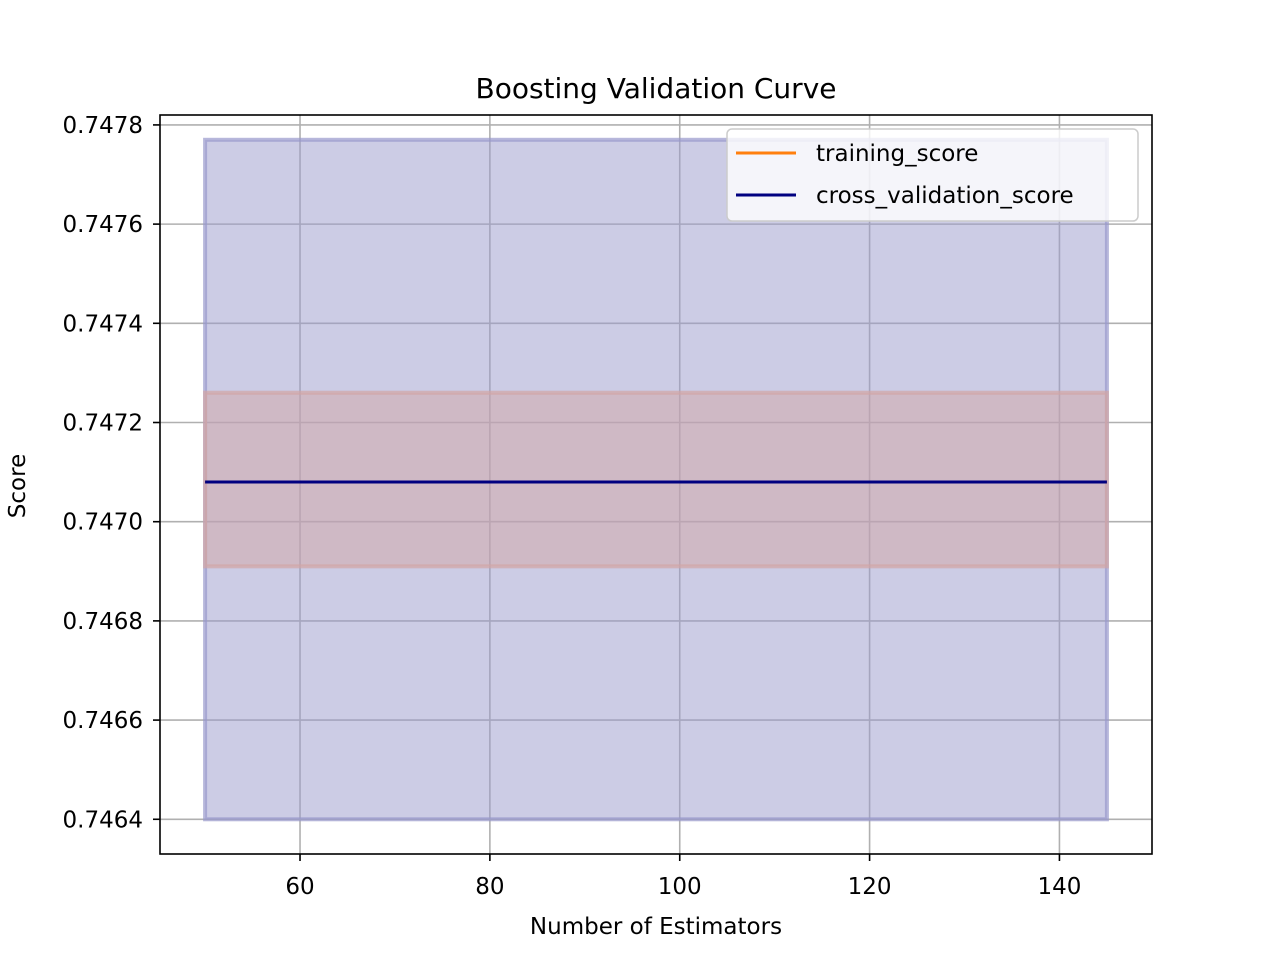  I want to click on x-tick-label: 140, so click(1059, 887).